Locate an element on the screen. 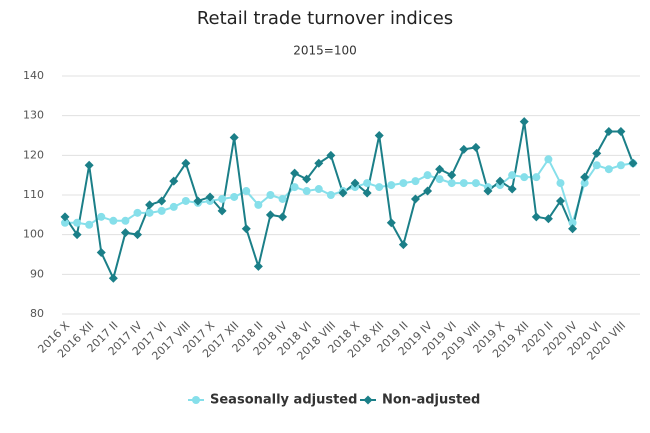 This screenshot has height=433, width=650. legend-label: Non-adjusted is located at coordinates (431, 400).